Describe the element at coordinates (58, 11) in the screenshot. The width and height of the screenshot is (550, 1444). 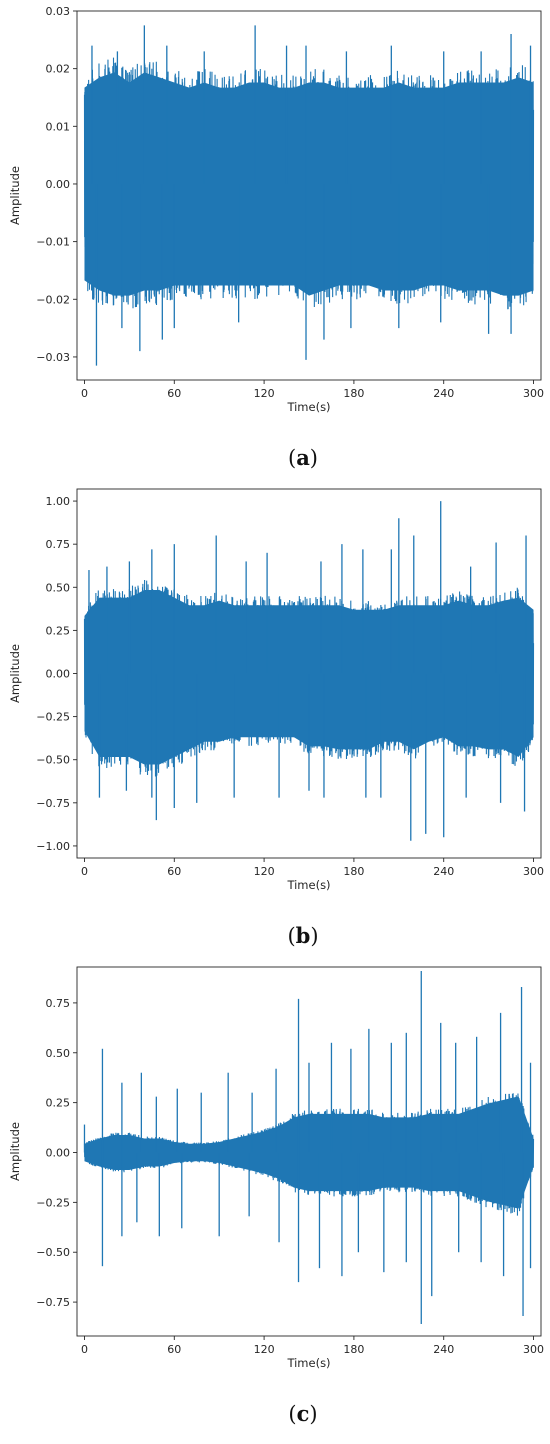
I see `y-tick-label: 0.03` at that location.